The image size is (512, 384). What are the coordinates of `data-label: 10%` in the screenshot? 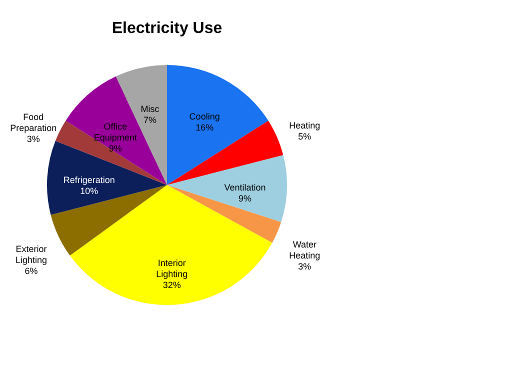 It's located at (89, 191).